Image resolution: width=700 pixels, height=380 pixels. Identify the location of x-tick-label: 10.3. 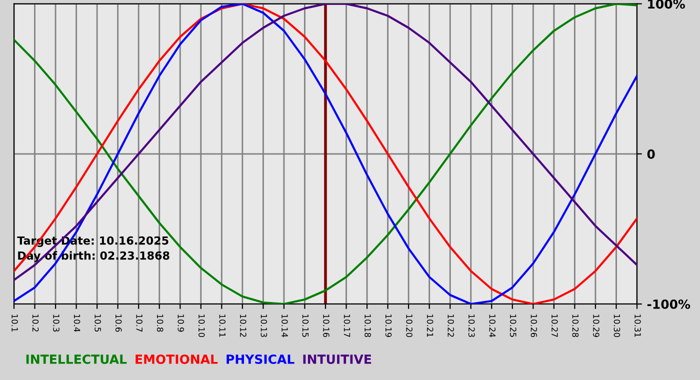
(56, 323).